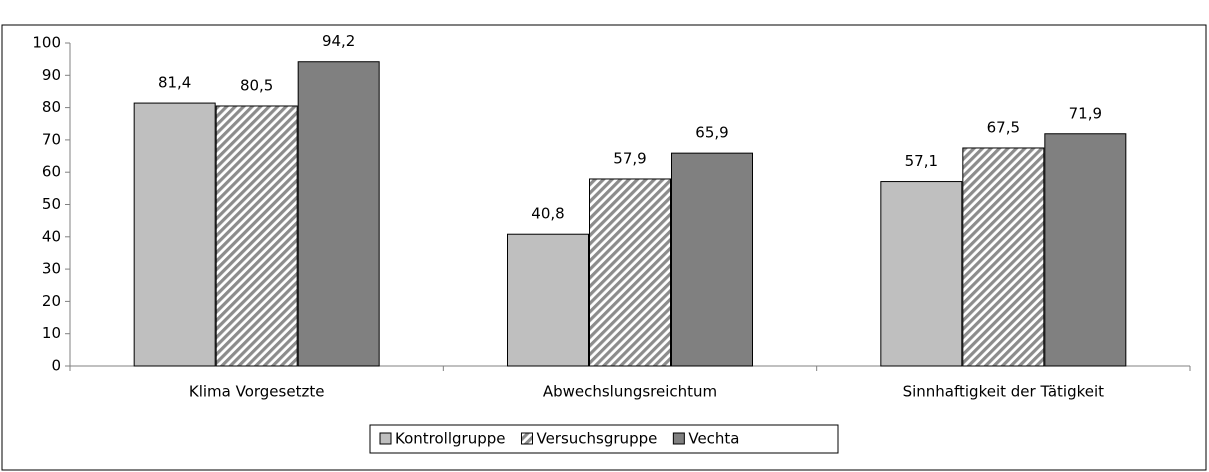  I want to click on x-tick-label: Klima Vorgesetzte, so click(257, 392).